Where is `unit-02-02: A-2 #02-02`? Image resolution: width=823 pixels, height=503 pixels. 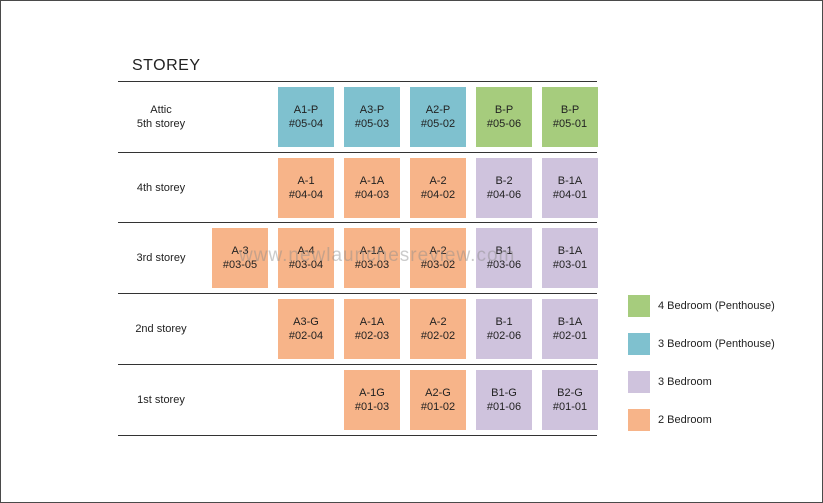
unit-02-02: A-2 #02-02 is located at coordinates (438, 329).